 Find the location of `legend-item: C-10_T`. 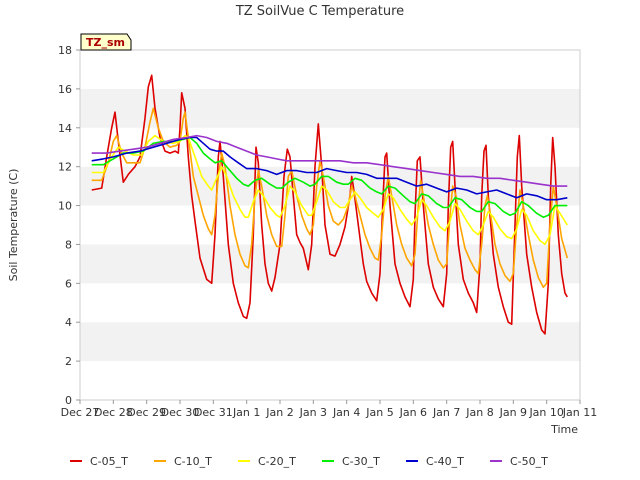

legend-item: C-10_T is located at coordinates (183, 461).